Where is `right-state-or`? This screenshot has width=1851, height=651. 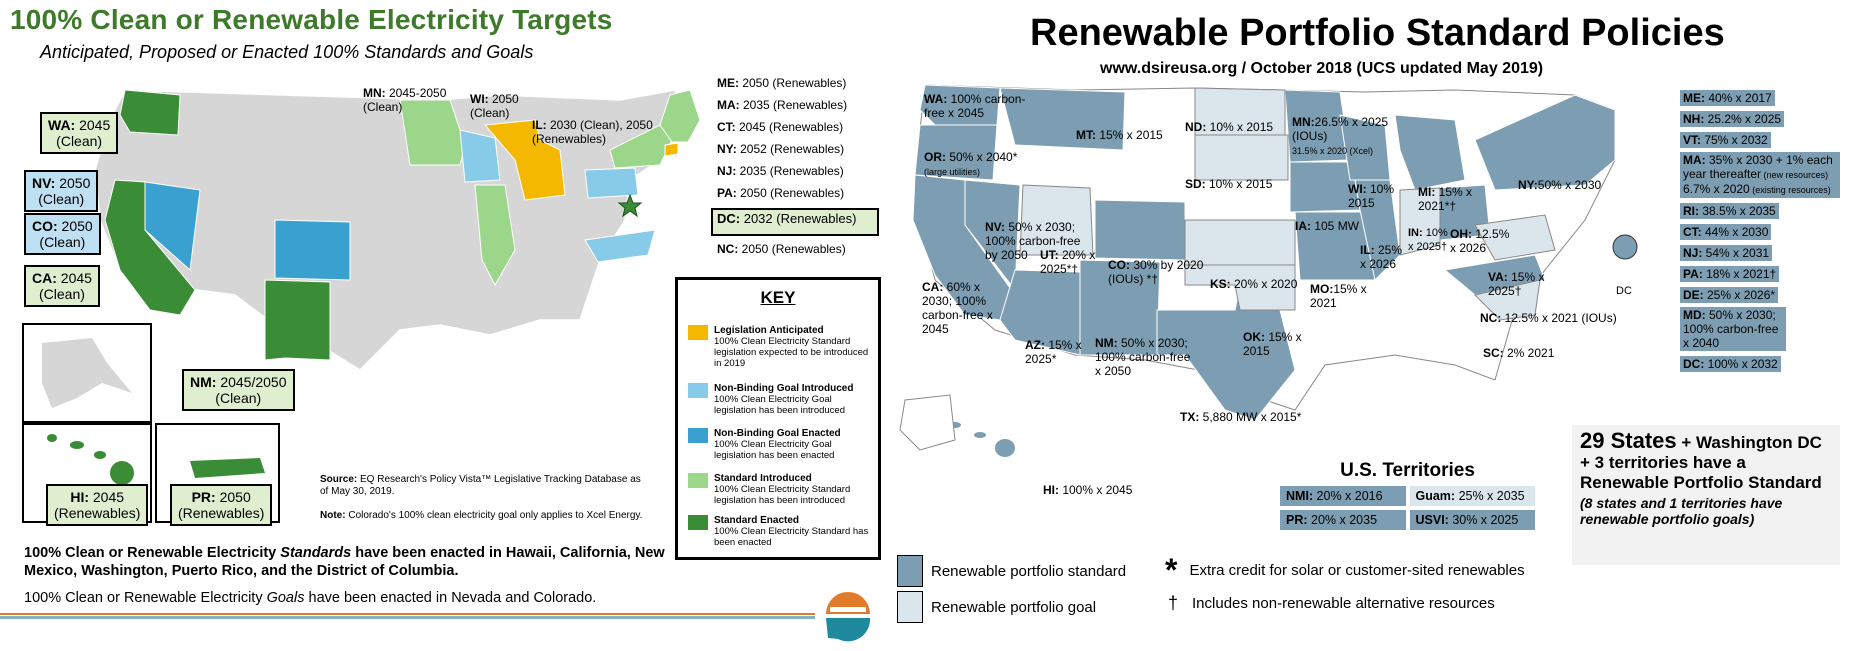
right-state-or is located at coordinates (956, 152).